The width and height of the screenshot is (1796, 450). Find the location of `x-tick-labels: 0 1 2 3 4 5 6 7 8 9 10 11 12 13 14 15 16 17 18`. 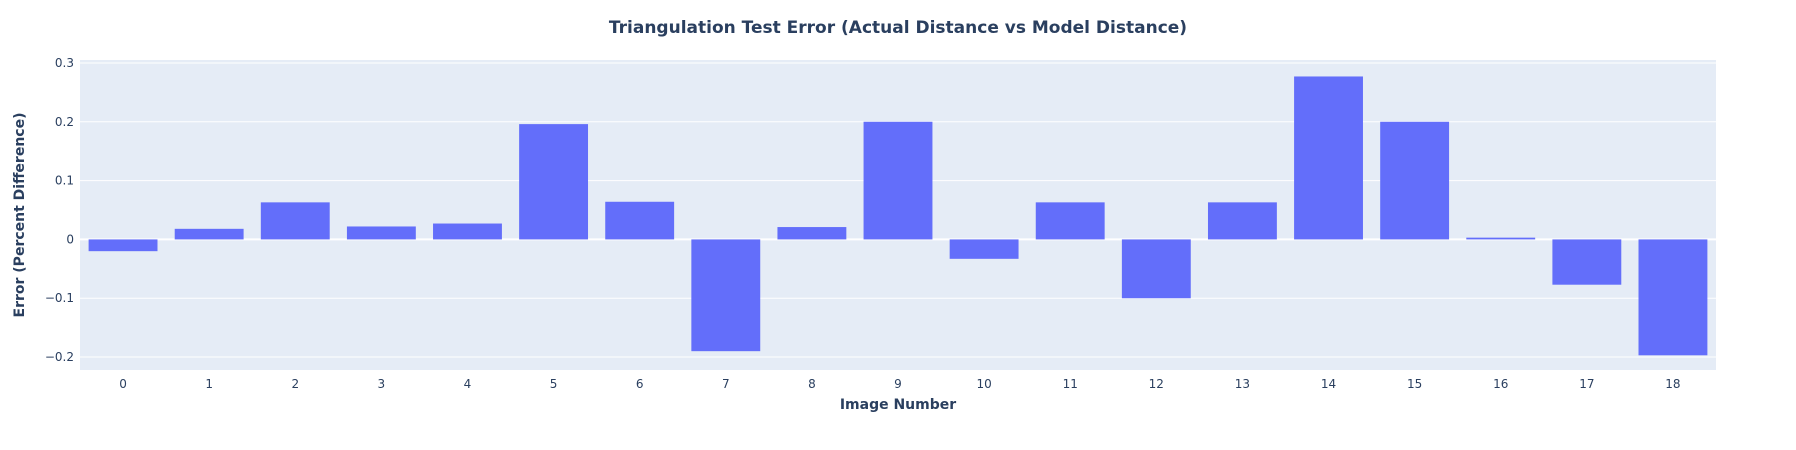

x-tick-labels: 0 1 2 3 4 5 6 7 8 9 10 11 12 13 14 15 16 17 18 is located at coordinates (899, 384).